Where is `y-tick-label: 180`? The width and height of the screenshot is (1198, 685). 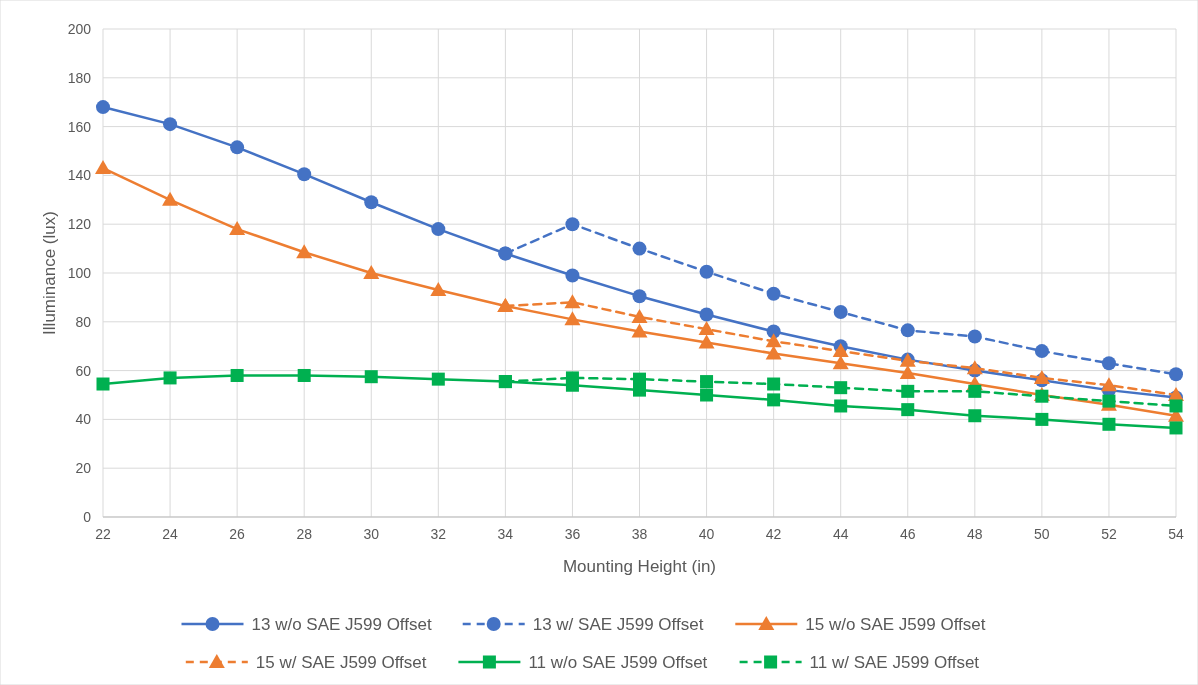
y-tick-label: 180 is located at coordinates (79, 77).